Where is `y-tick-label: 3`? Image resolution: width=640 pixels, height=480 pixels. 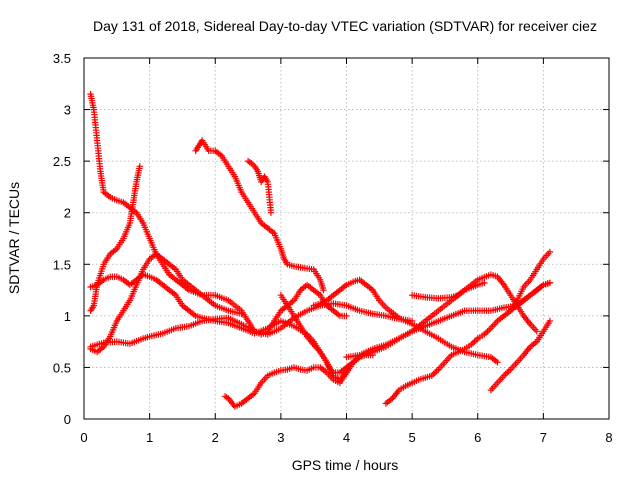
y-tick-label: 3 is located at coordinates (67, 110).